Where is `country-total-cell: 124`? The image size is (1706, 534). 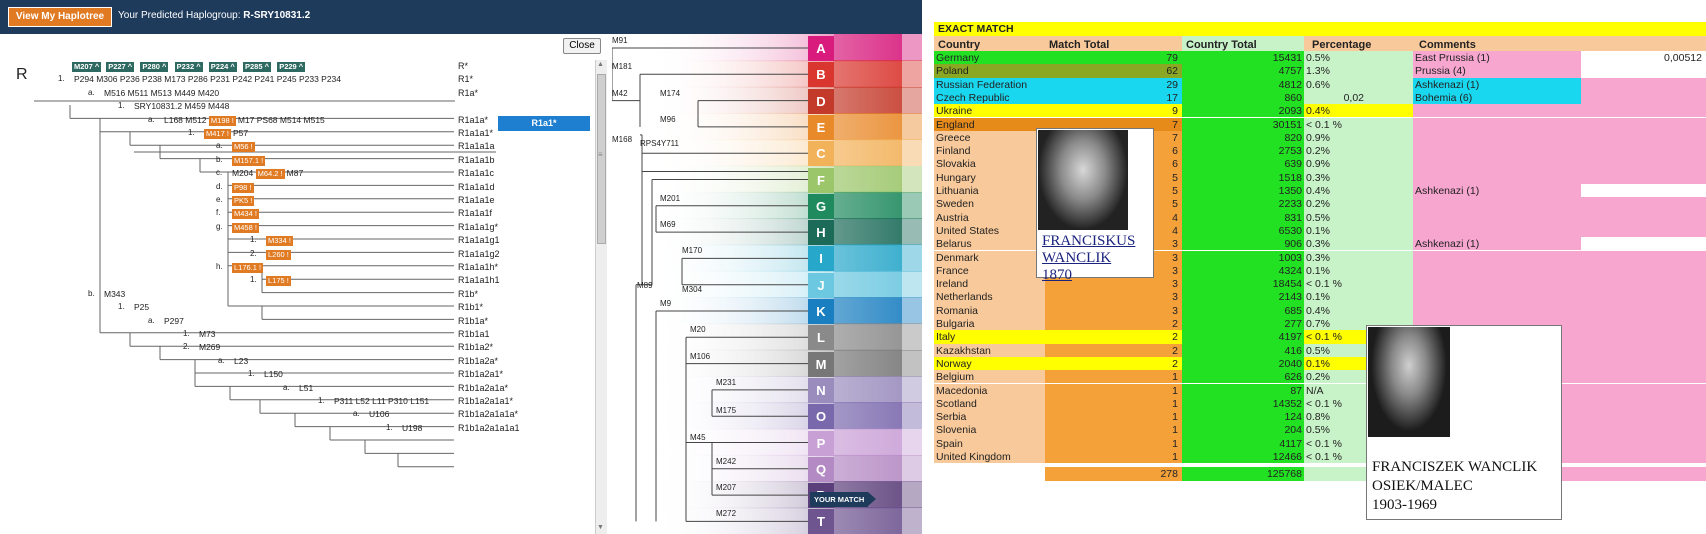 country-total-cell: 124 is located at coordinates (1293, 417).